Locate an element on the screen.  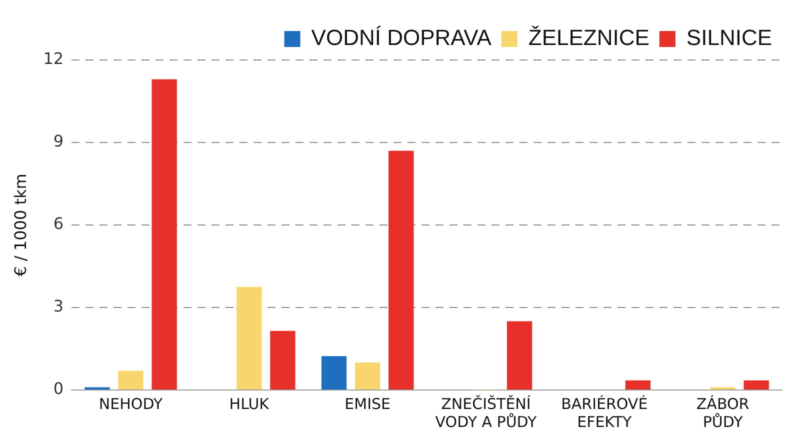
x-tick-label: ZÁBOR PŮDY is located at coordinates (723, 412).